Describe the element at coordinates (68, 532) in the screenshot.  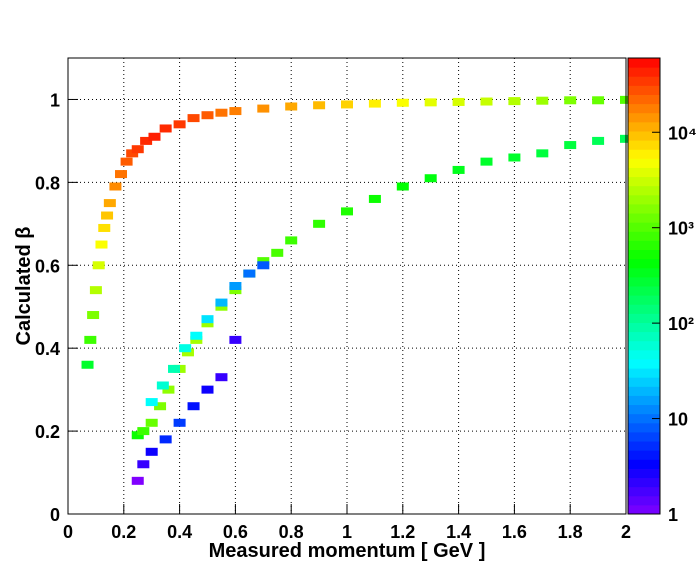
I see `x-tick-label: 0` at that location.